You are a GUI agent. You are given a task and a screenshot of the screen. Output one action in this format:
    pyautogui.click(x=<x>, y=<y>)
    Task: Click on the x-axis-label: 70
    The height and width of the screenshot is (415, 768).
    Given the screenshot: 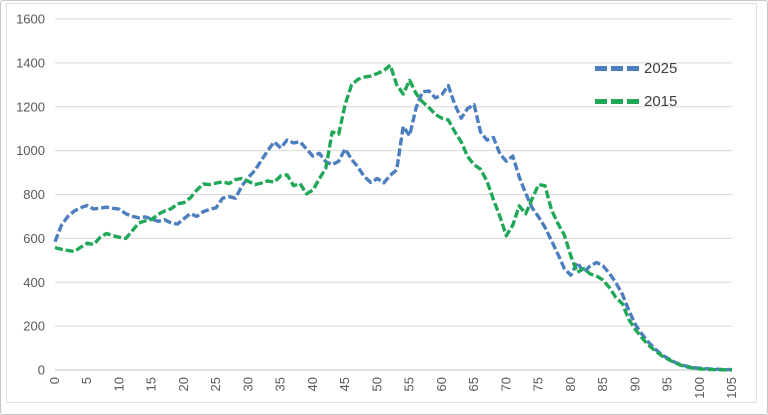 What is the action you would take?
    pyautogui.click(x=505, y=384)
    